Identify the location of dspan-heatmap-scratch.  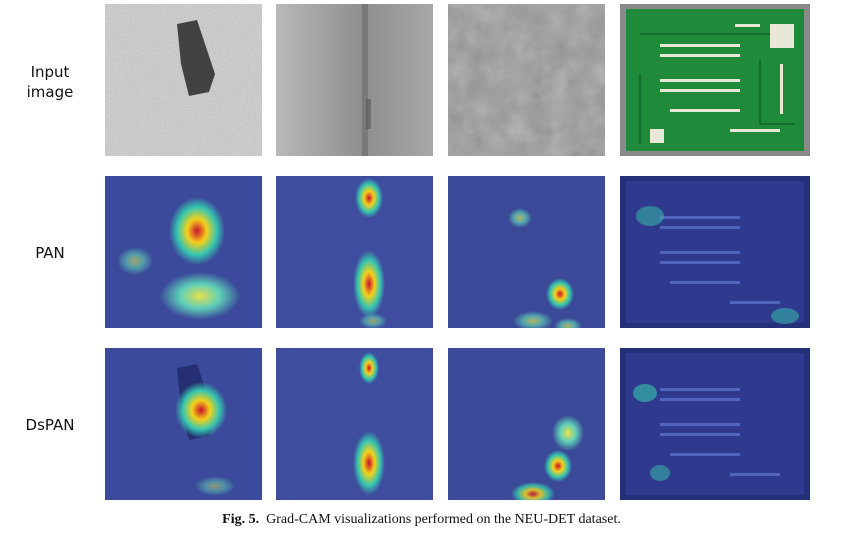
(354, 424).